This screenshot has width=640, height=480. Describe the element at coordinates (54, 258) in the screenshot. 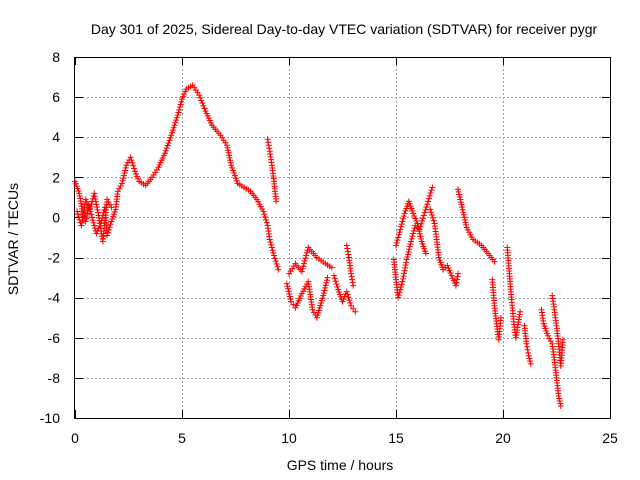

I see `y-tick-label: -2` at that location.